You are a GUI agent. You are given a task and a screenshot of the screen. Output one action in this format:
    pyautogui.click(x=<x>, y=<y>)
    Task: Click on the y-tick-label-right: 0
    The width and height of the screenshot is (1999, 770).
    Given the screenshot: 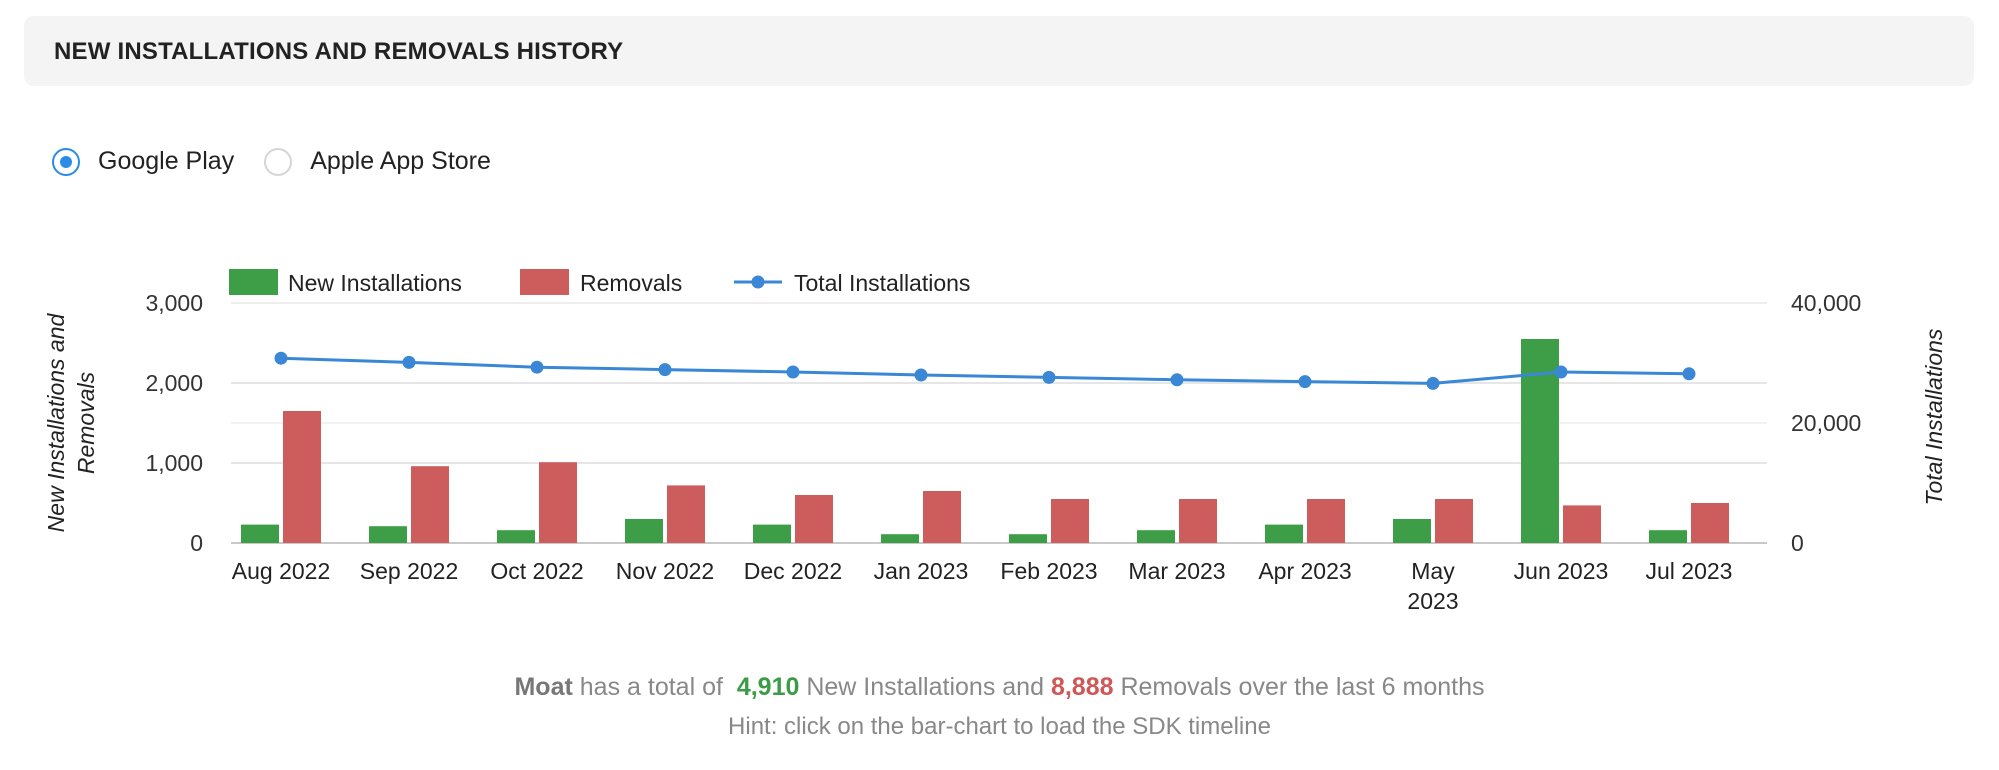 What is the action you would take?
    pyautogui.click(x=1797, y=543)
    